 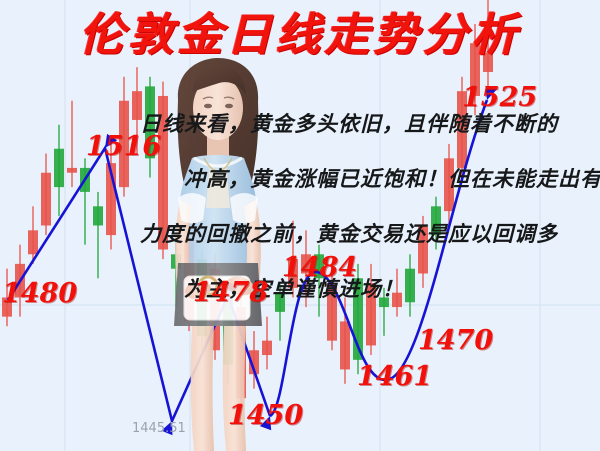 What do you see at coordinates (500, 97) in the screenshot?
I see `price-annotation-1525: 1525` at bounding box center [500, 97].